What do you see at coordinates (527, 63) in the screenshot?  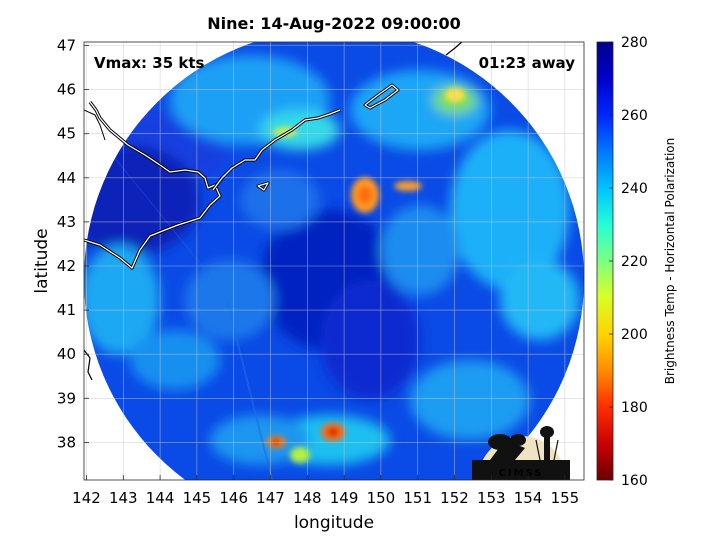 I see `time-away-label: 01:23 away` at bounding box center [527, 63].